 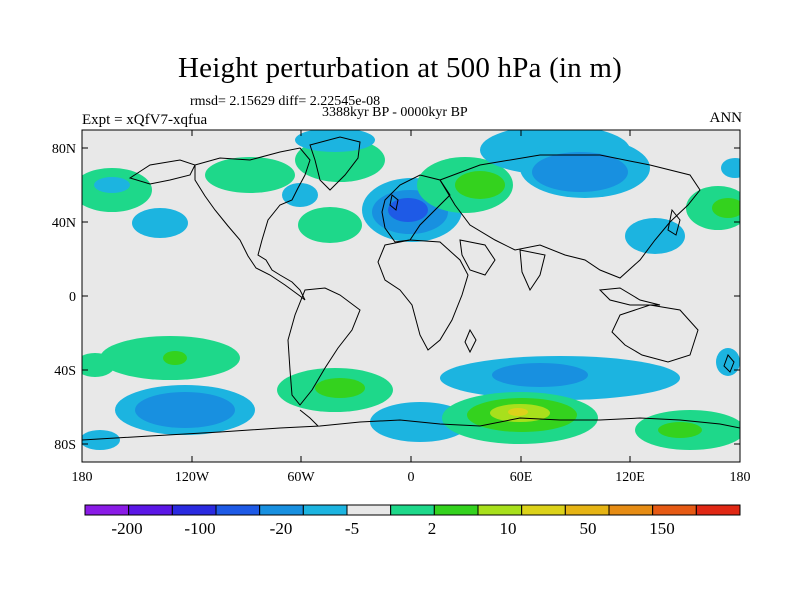 What do you see at coordinates (64, 223) in the screenshot?
I see `lat-label-40n: 40N` at bounding box center [64, 223].